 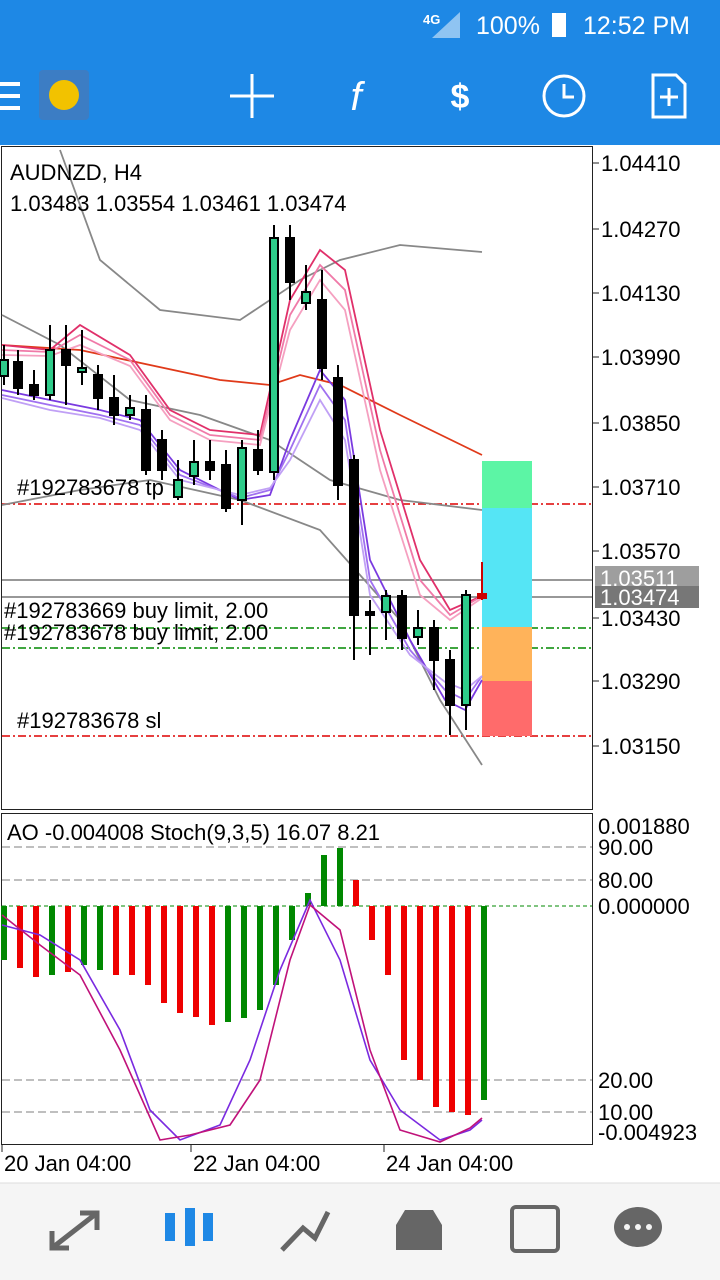 What do you see at coordinates (625, 1080) in the screenshot?
I see `indicator-axis-label: 20.00` at bounding box center [625, 1080].